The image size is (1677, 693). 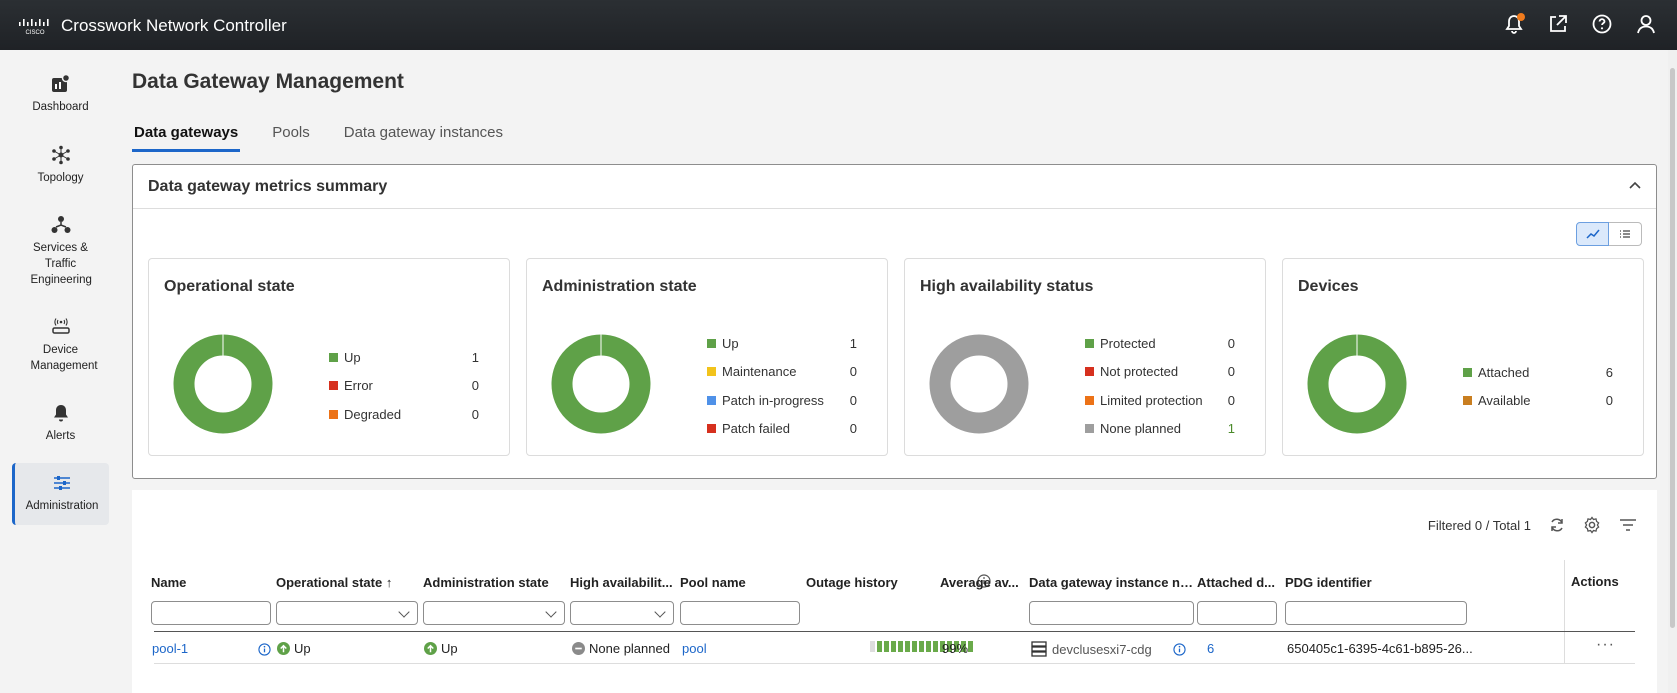 What do you see at coordinates (1558, 24) in the screenshot?
I see `external-link-icon` at bounding box center [1558, 24].